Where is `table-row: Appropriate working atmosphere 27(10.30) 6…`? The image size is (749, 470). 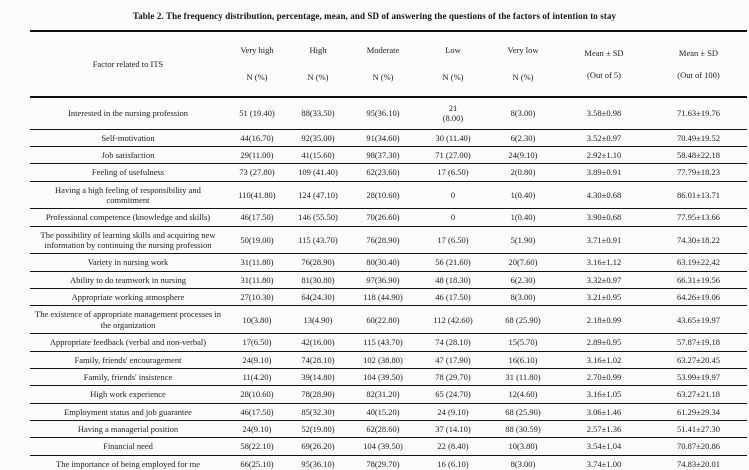 table-row: Appropriate working atmosphere 27(10.30) 6… is located at coordinates (388, 297).